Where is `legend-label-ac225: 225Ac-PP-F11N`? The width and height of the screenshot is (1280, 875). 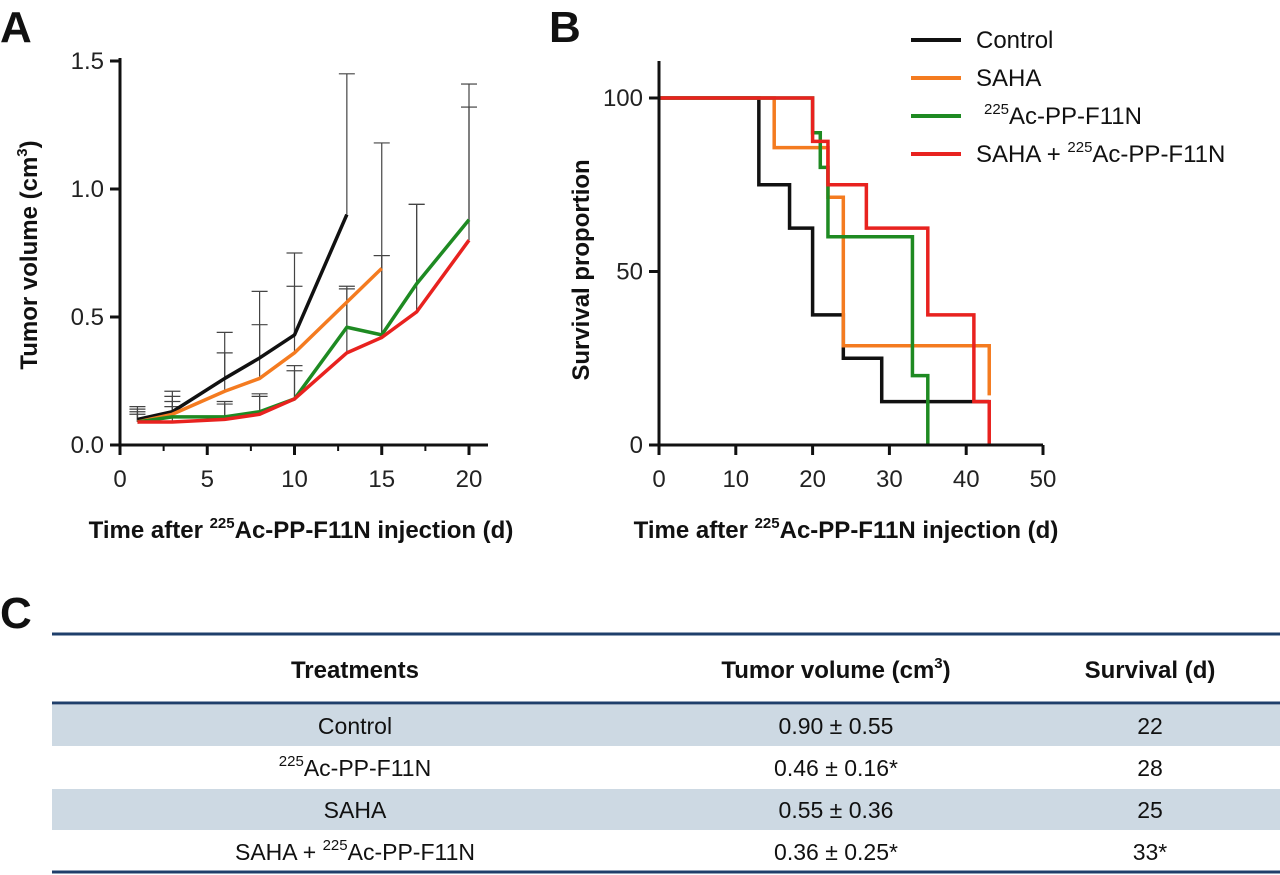
legend-label-ac225: 225Ac-PP-F11N is located at coordinates (1063, 115).